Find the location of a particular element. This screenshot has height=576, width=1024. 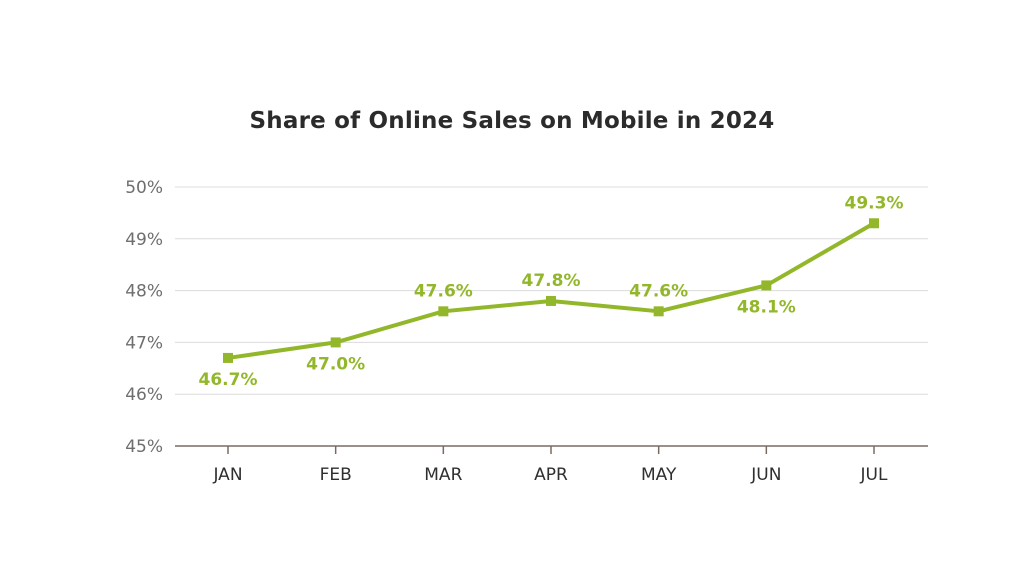

x-tick-label: MAY is located at coordinates (659, 475).